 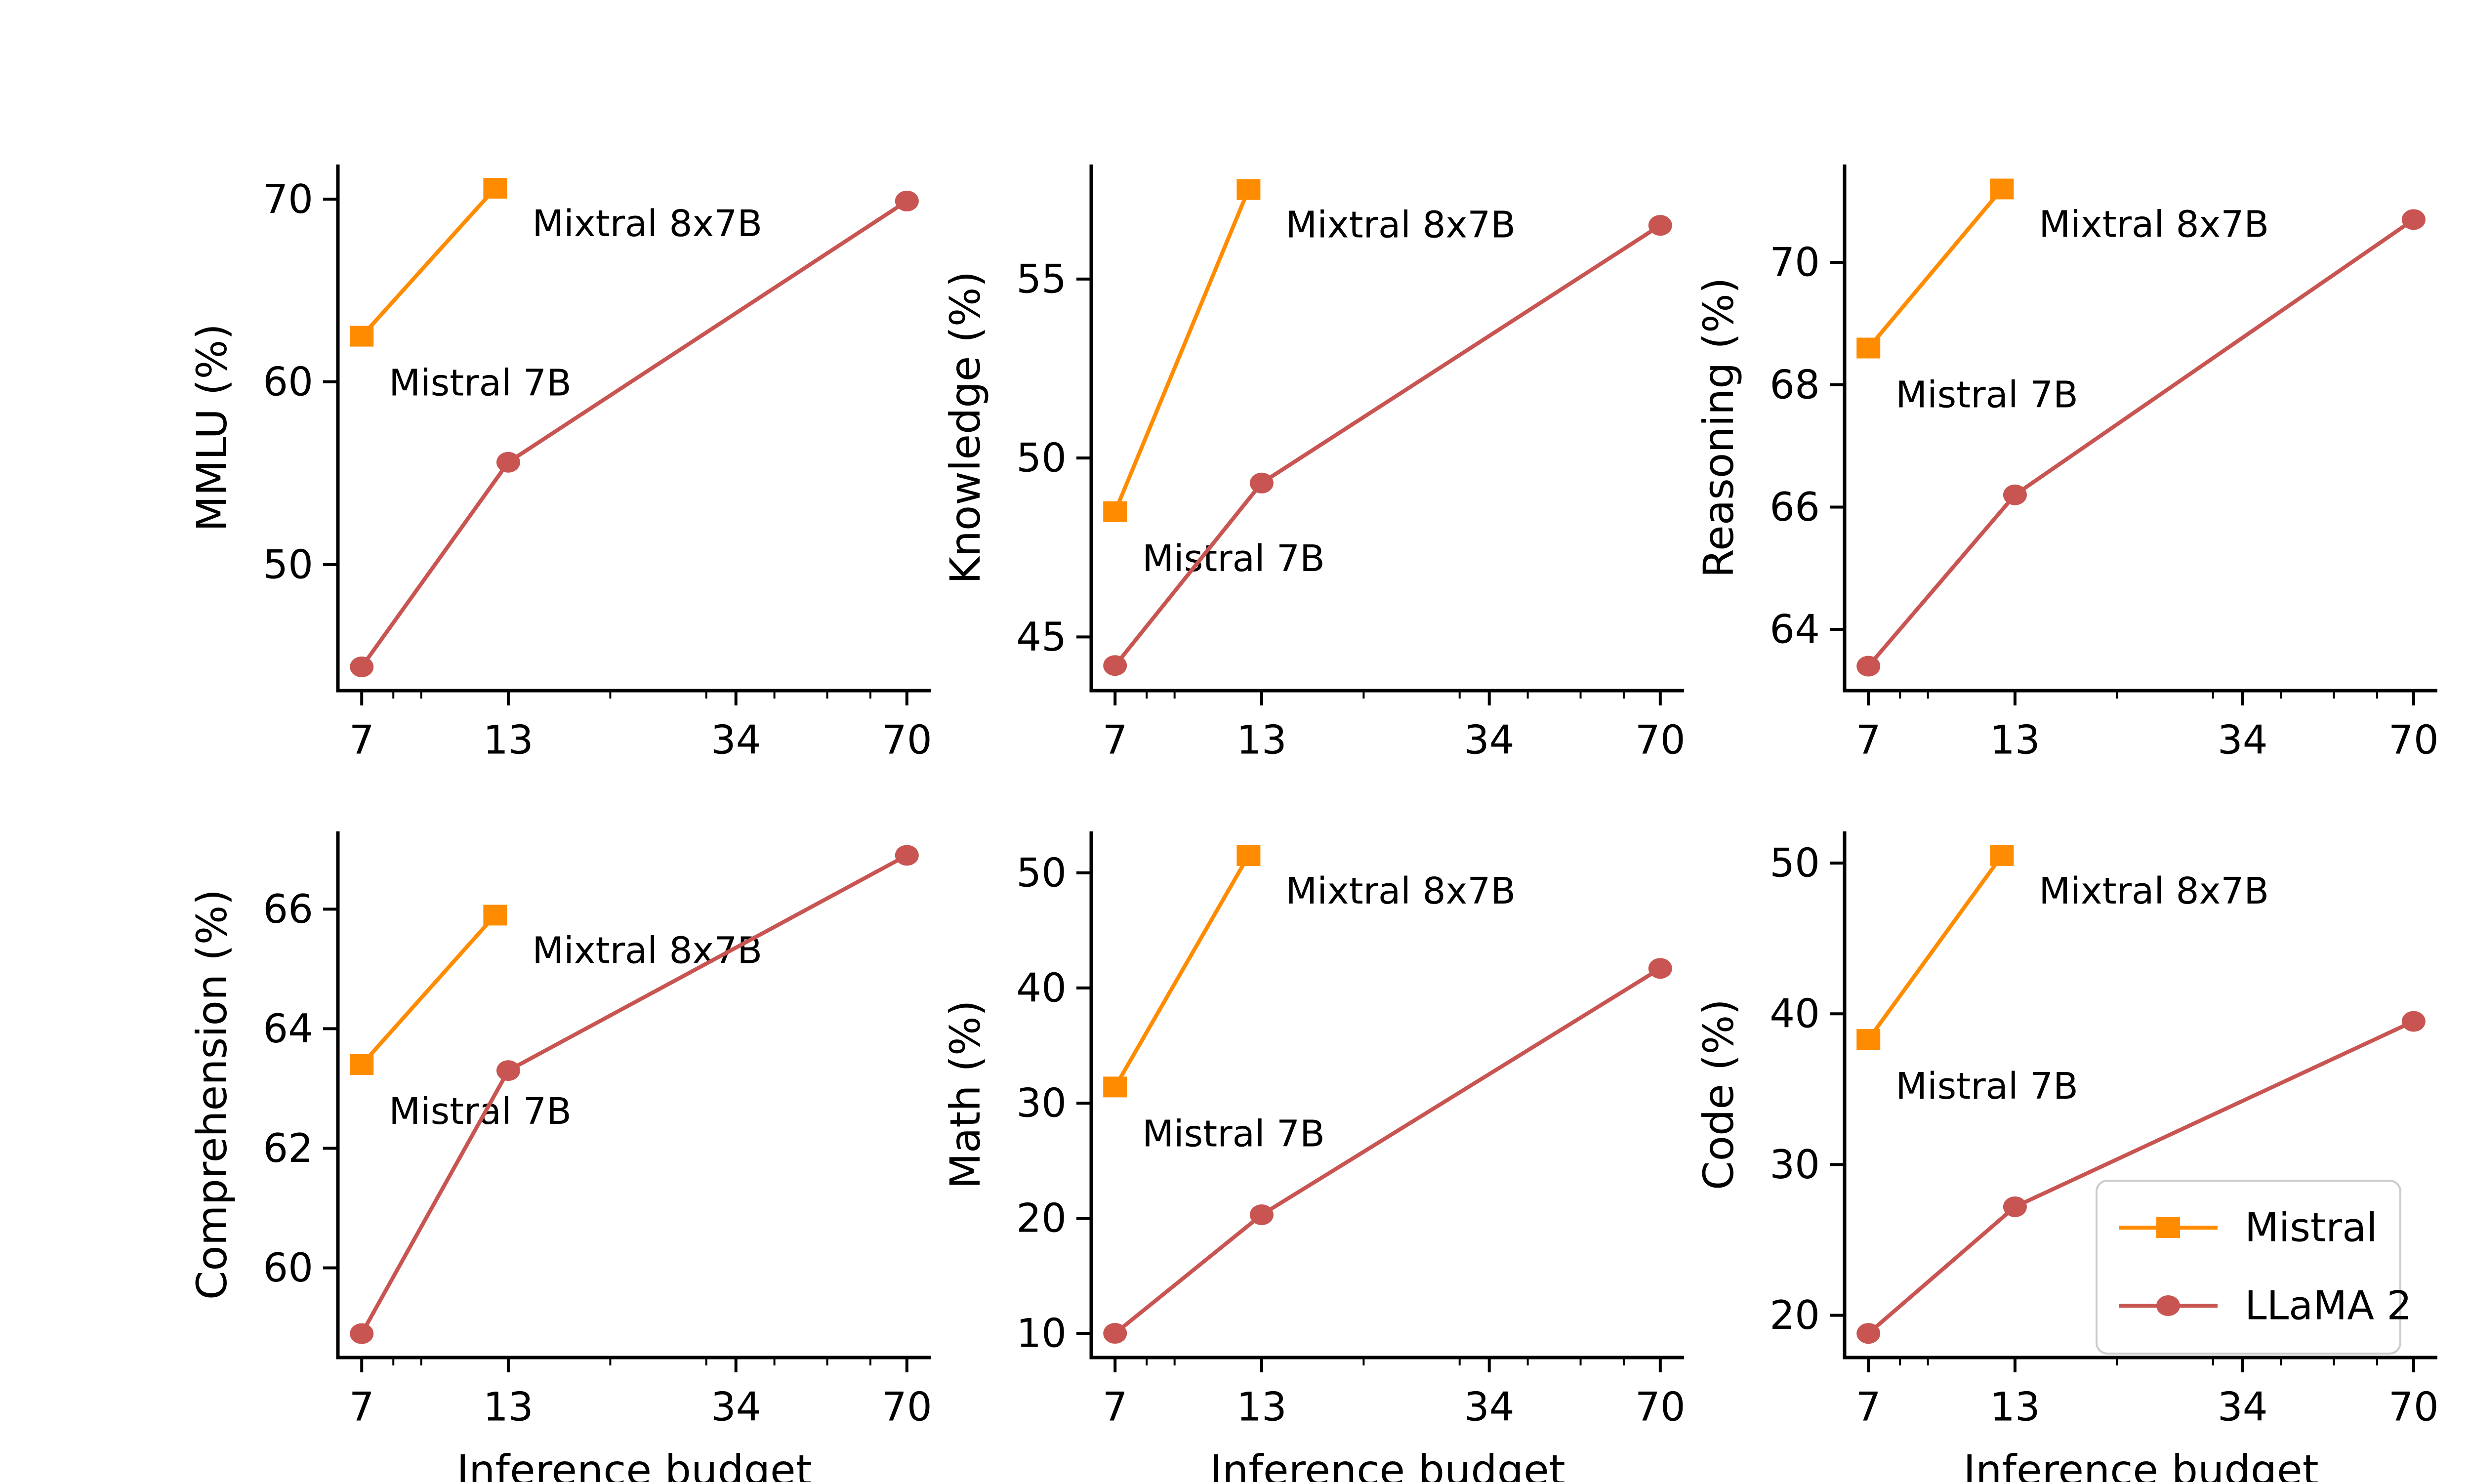 I want to click on y-tick-label: 62, so click(x=288, y=1148).